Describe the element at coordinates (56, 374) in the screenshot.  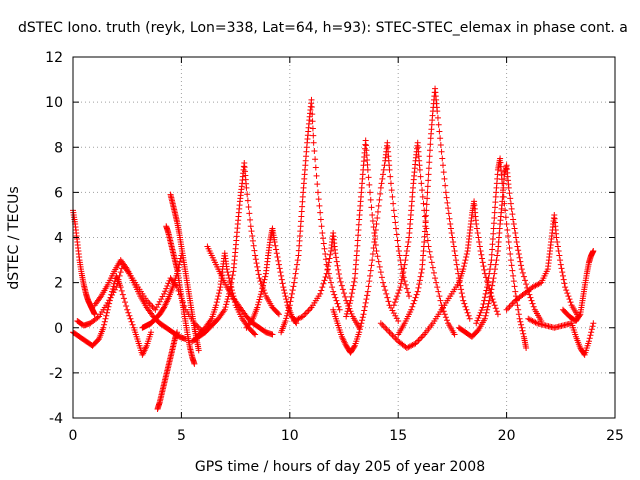
I see `y-tick-label: -2` at that location.